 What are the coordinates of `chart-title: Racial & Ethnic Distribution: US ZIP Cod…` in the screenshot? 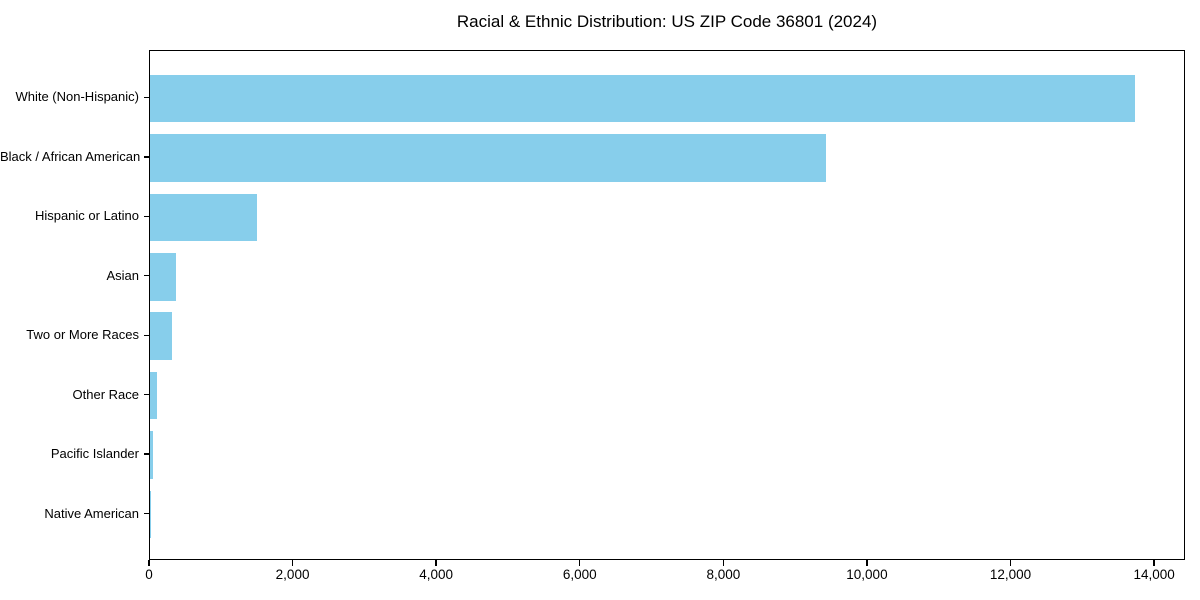 It's located at (667, 21).